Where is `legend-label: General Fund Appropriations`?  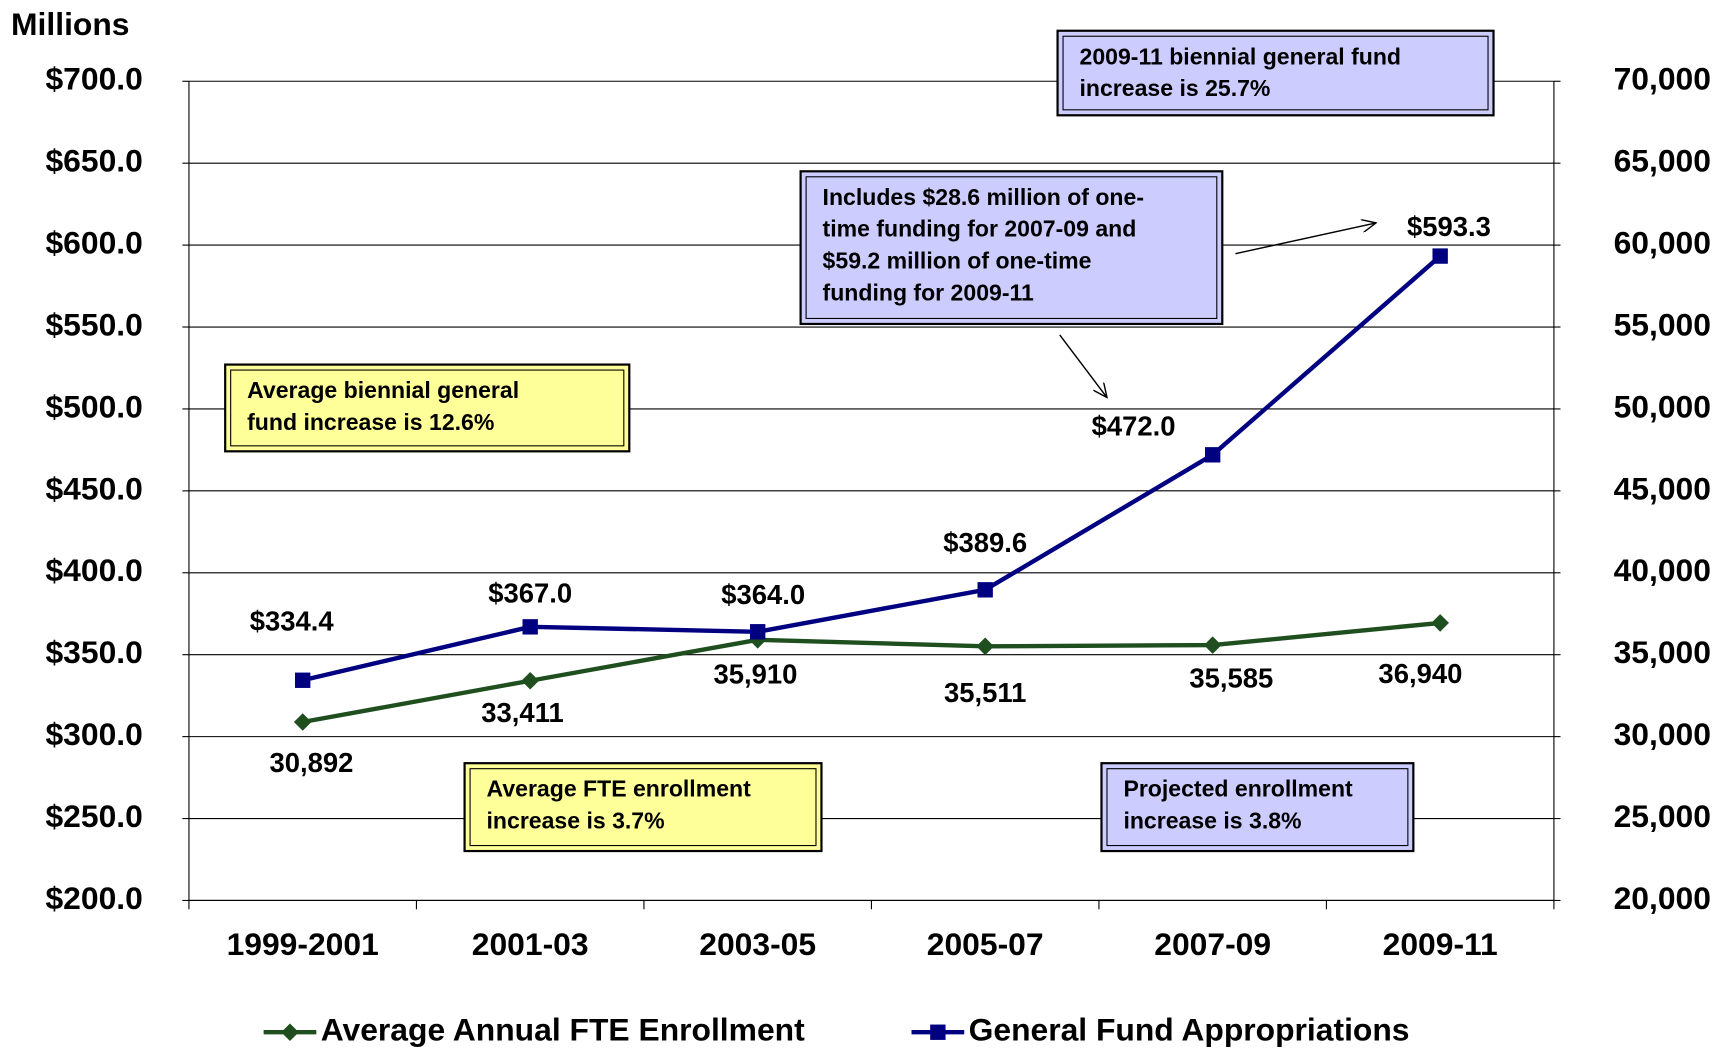 legend-label: General Fund Appropriations is located at coordinates (1189, 1030).